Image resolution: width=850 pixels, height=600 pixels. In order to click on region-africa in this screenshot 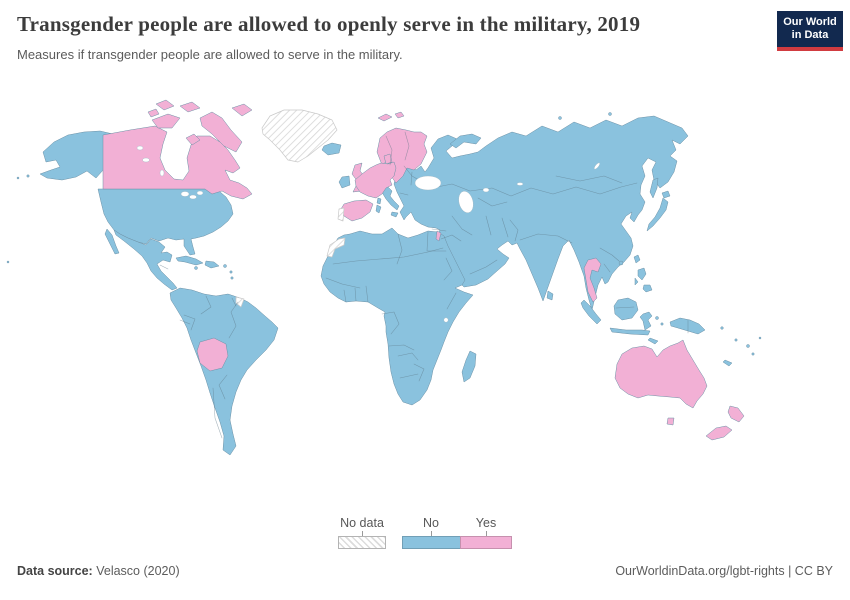, I will do `click(397, 316)`.